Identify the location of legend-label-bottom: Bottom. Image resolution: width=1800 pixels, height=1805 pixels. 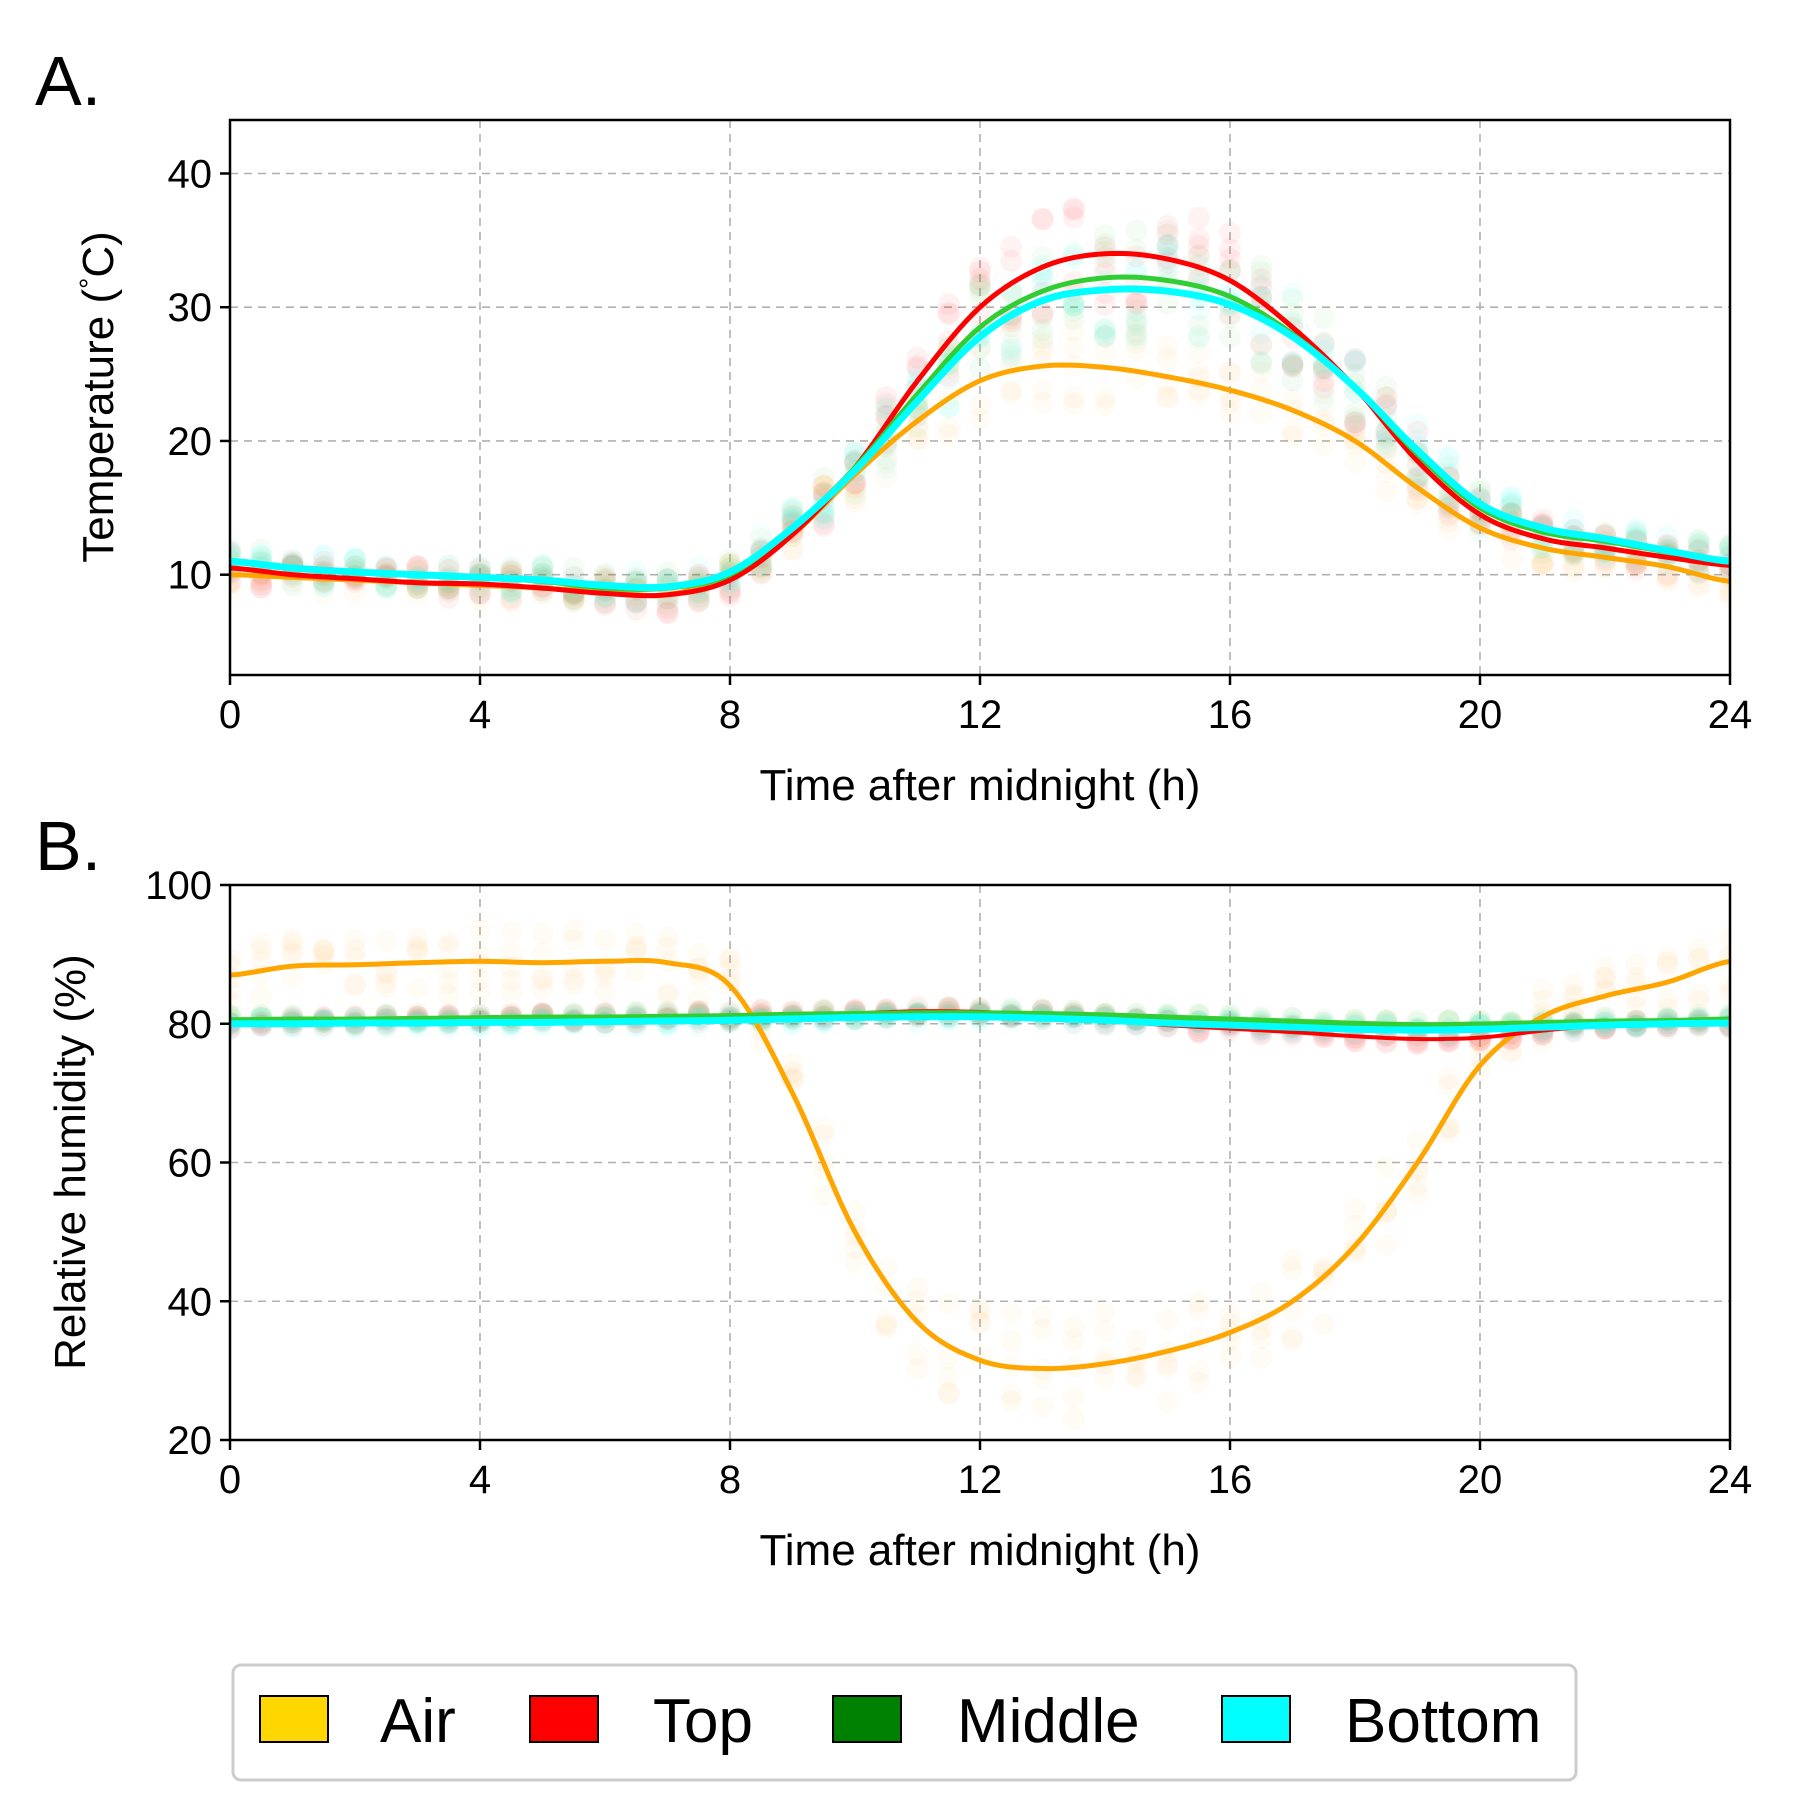
(1443, 1721).